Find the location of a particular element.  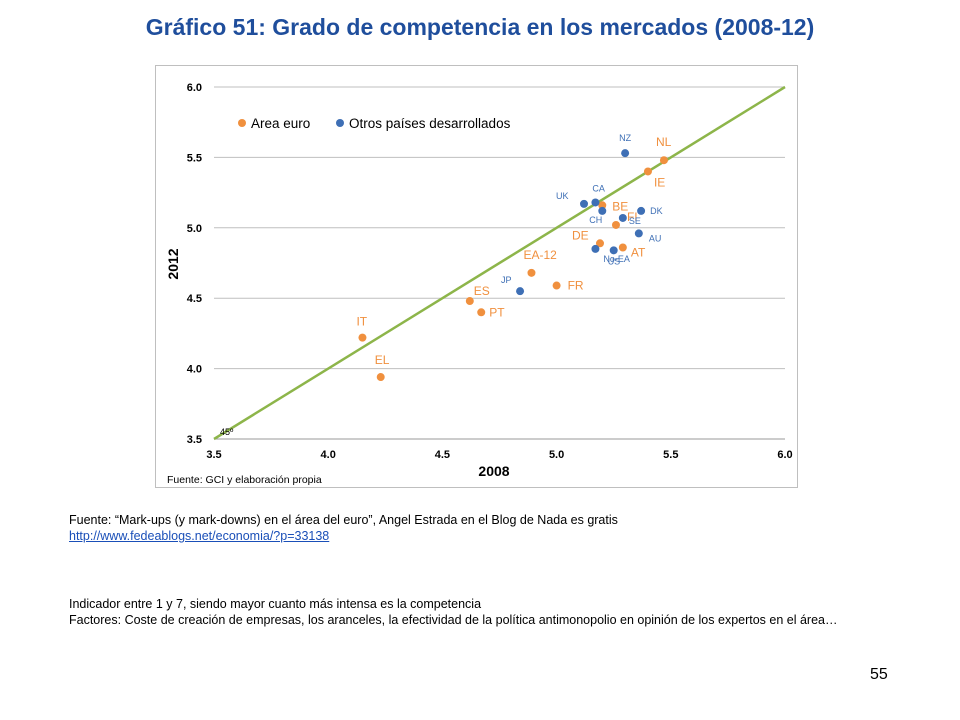

y-axis-title: 2012 is located at coordinates (173, 263).